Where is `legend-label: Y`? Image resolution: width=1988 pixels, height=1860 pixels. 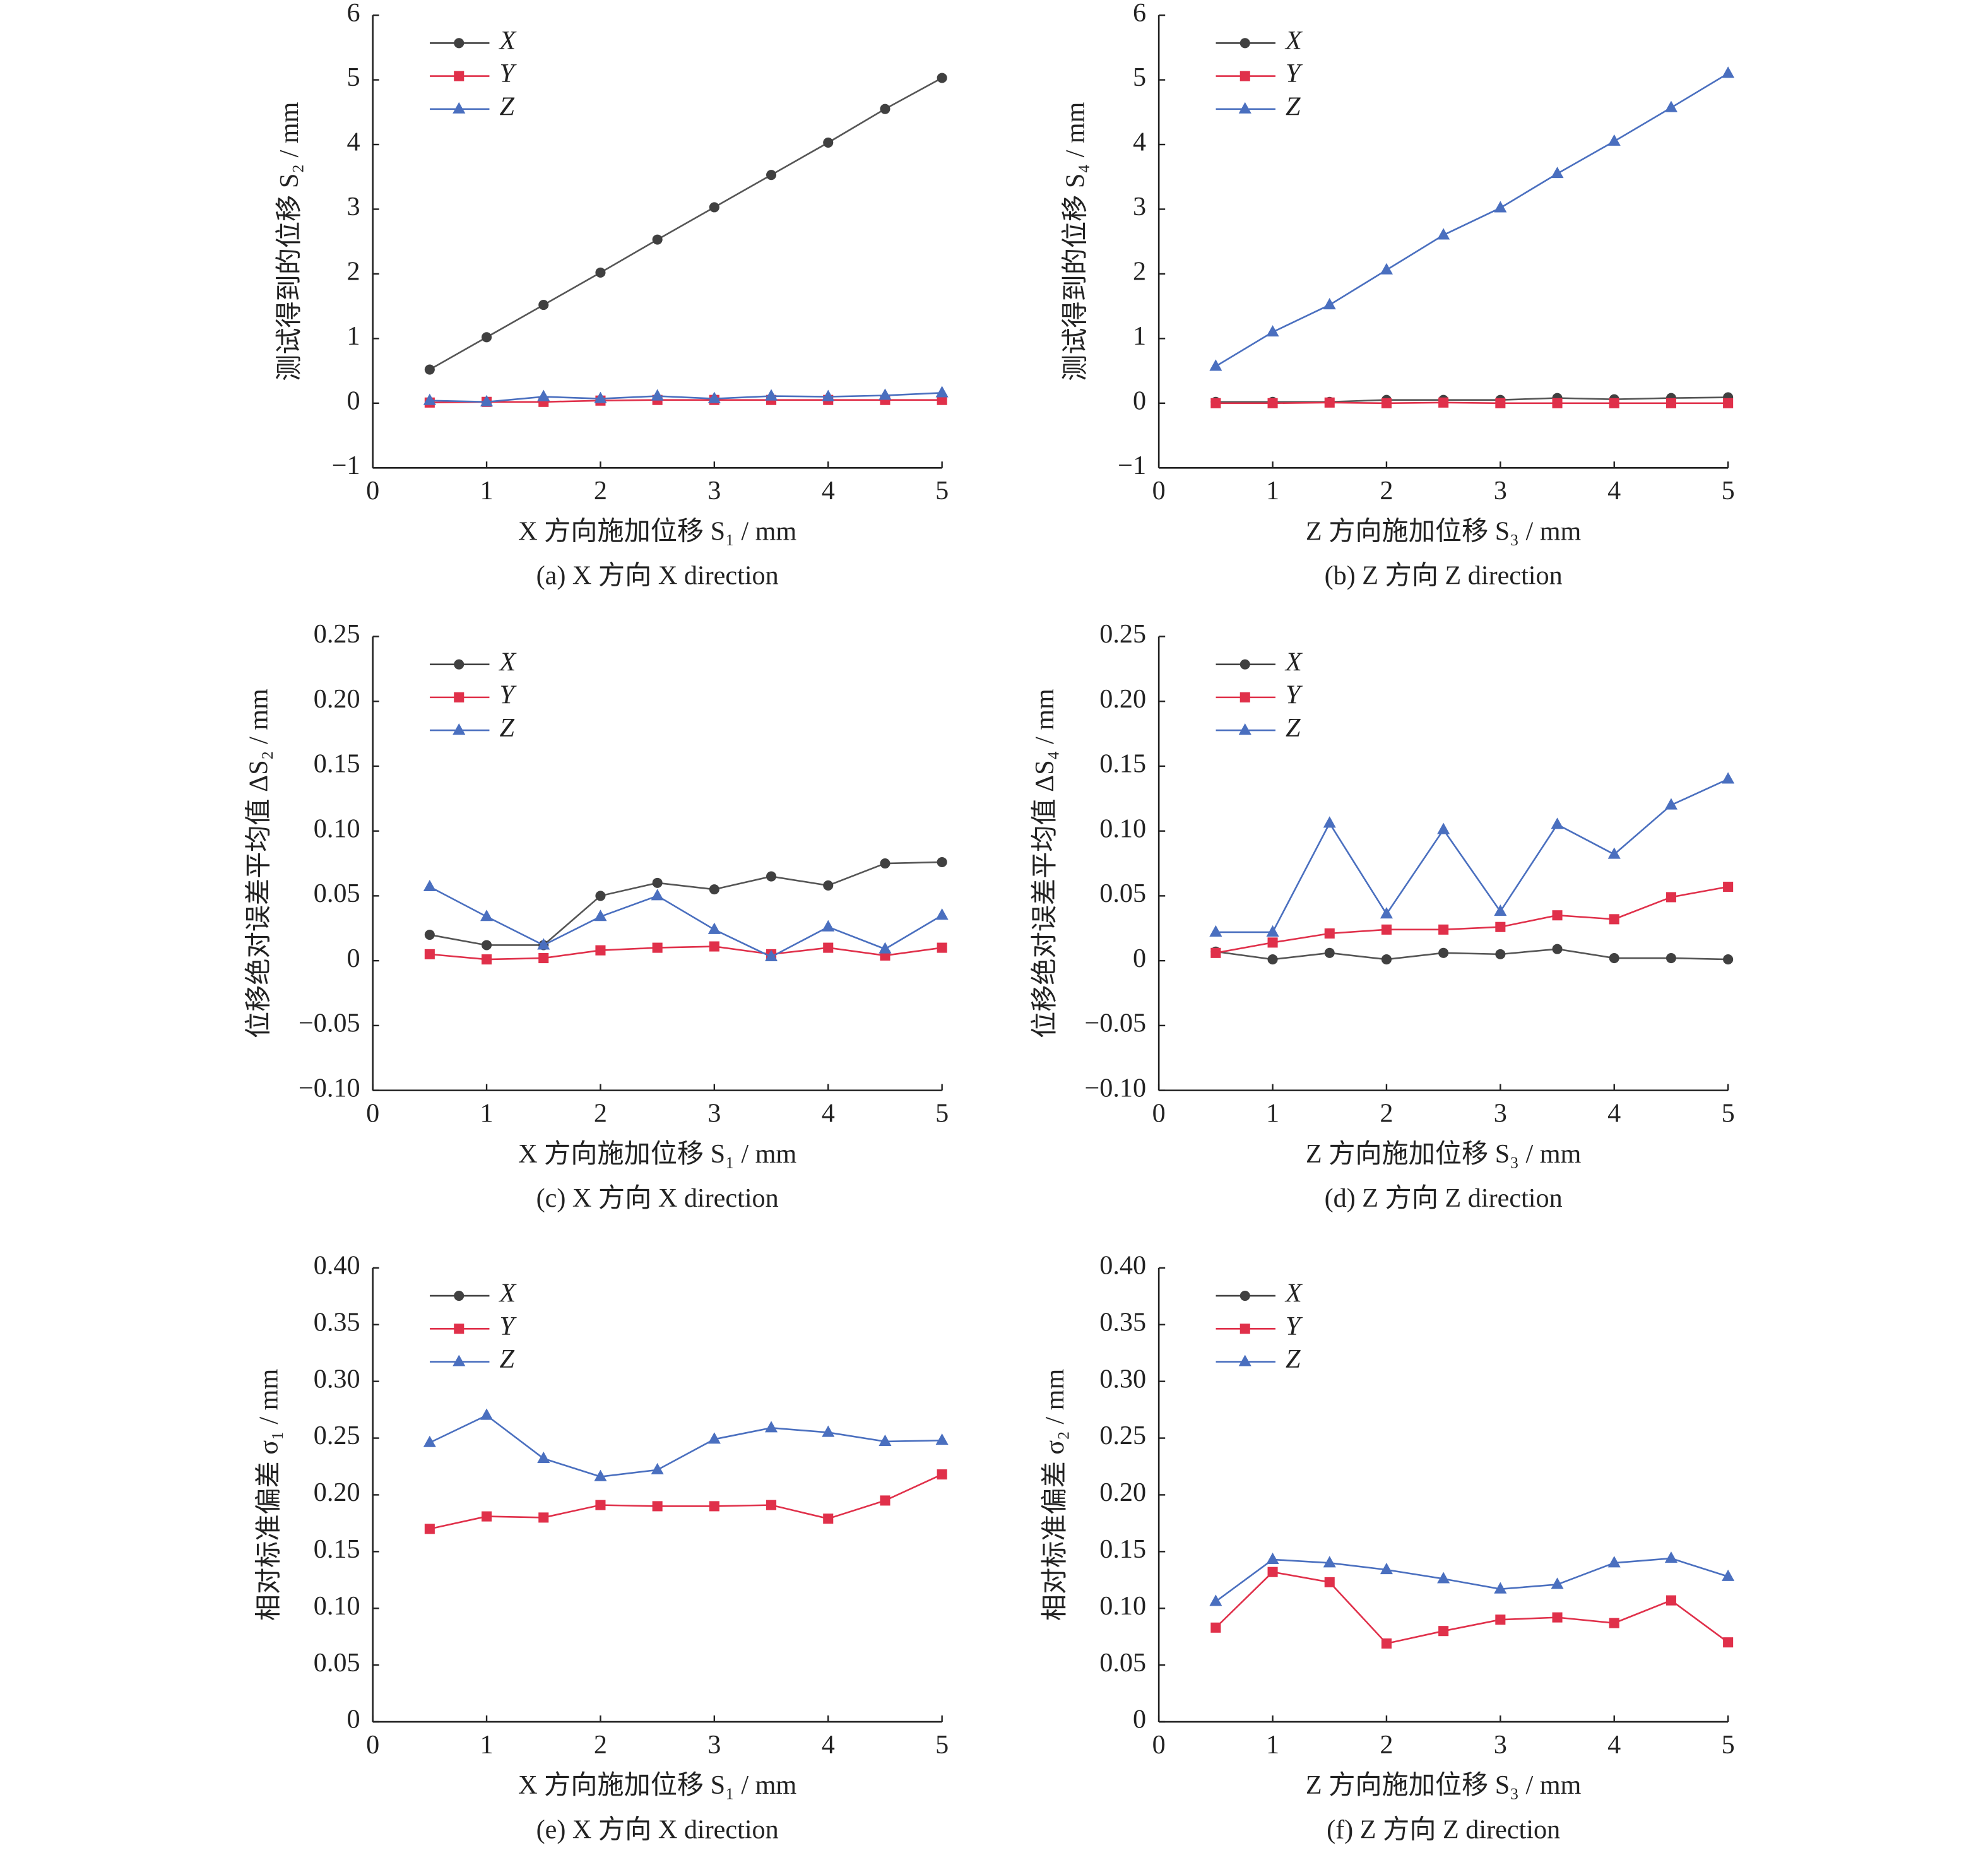 legend-label: Y is located at coordinates (509, 695).